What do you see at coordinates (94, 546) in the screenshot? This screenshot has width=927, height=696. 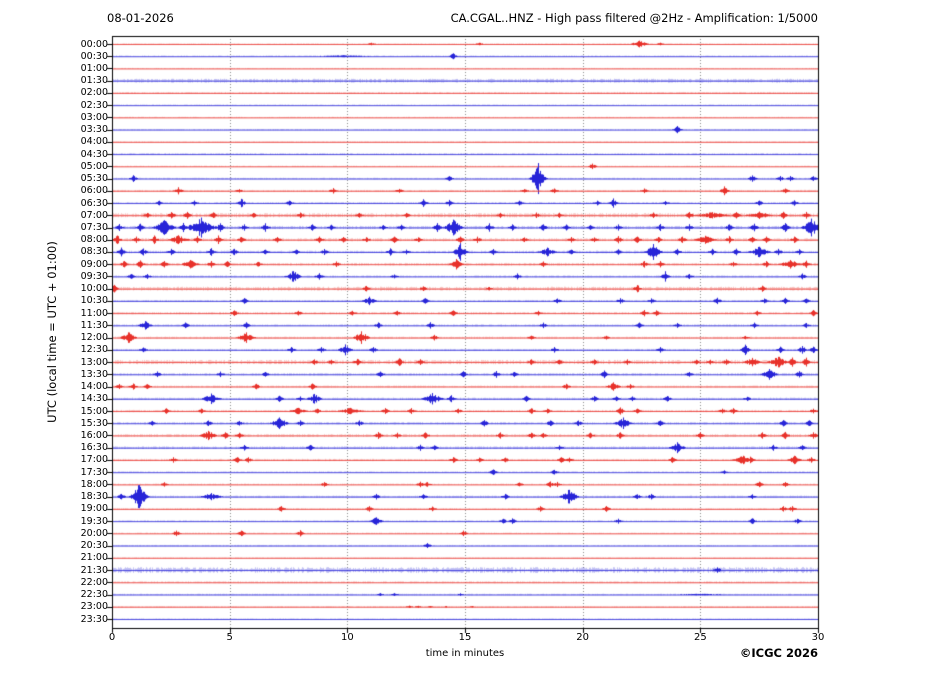 I see `y-tick-label: 20:30` at bounding box center [94, 546].